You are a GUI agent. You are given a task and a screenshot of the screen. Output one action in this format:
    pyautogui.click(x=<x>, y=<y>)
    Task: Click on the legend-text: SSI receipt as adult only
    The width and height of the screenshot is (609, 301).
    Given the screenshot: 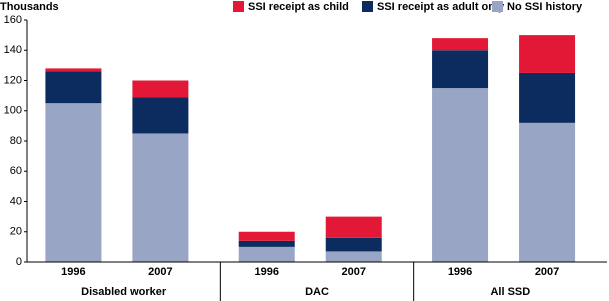 What is the action you would take?
    pyautogui.click(x=441, y=7)
    